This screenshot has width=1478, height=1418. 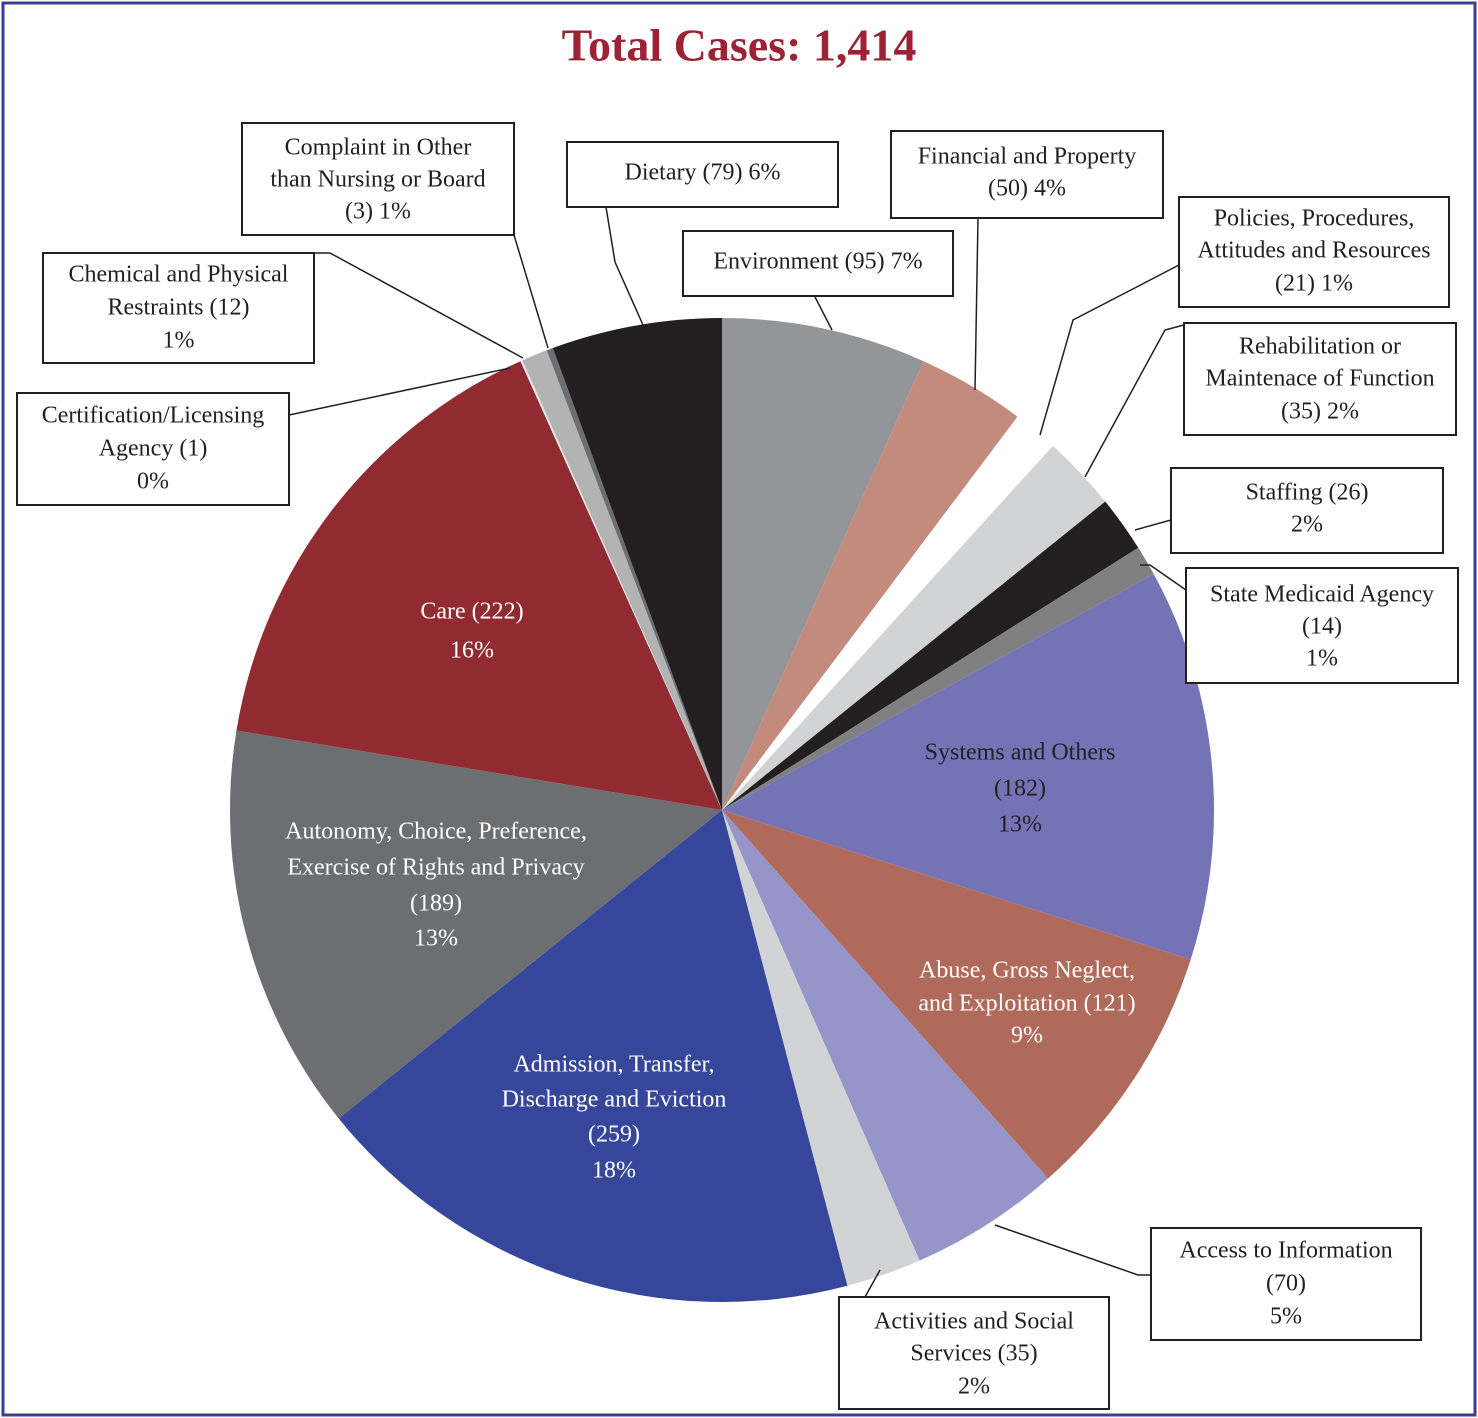 What do you see at coordinates (1286, 1317) in the screenshot?
I see `slice-label: 5%` at bounding box center [1286, 1317].